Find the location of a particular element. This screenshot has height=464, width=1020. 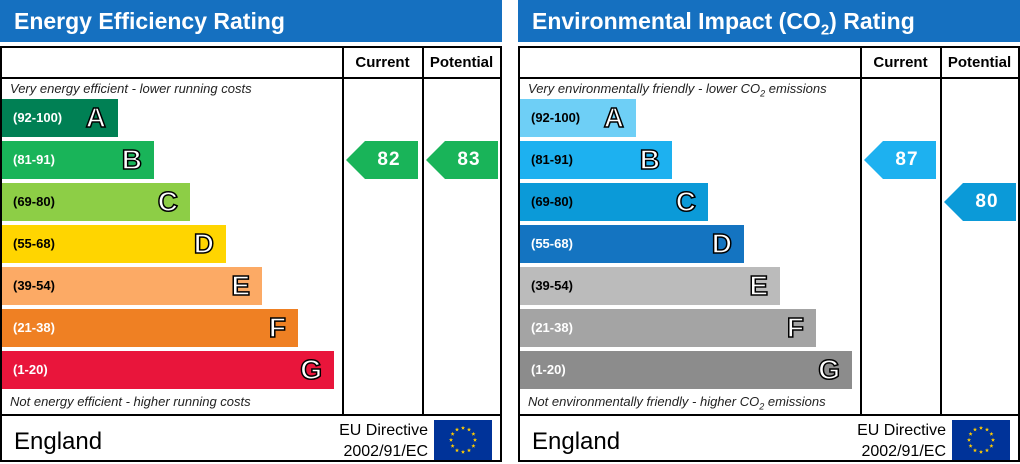

environment-band-d: (55-68) D is located at coordinates (632, 244).